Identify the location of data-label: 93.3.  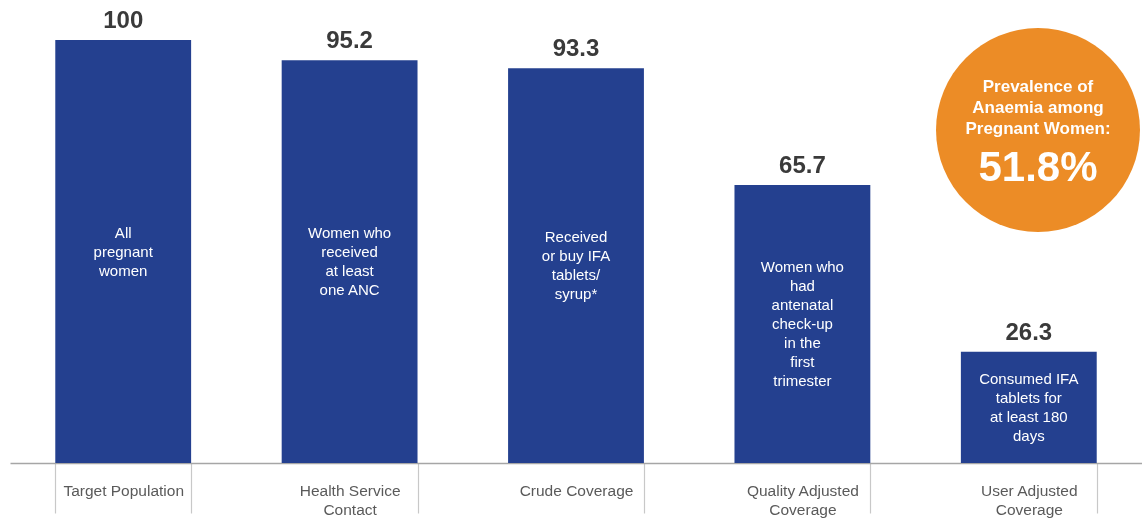
(576, 48).